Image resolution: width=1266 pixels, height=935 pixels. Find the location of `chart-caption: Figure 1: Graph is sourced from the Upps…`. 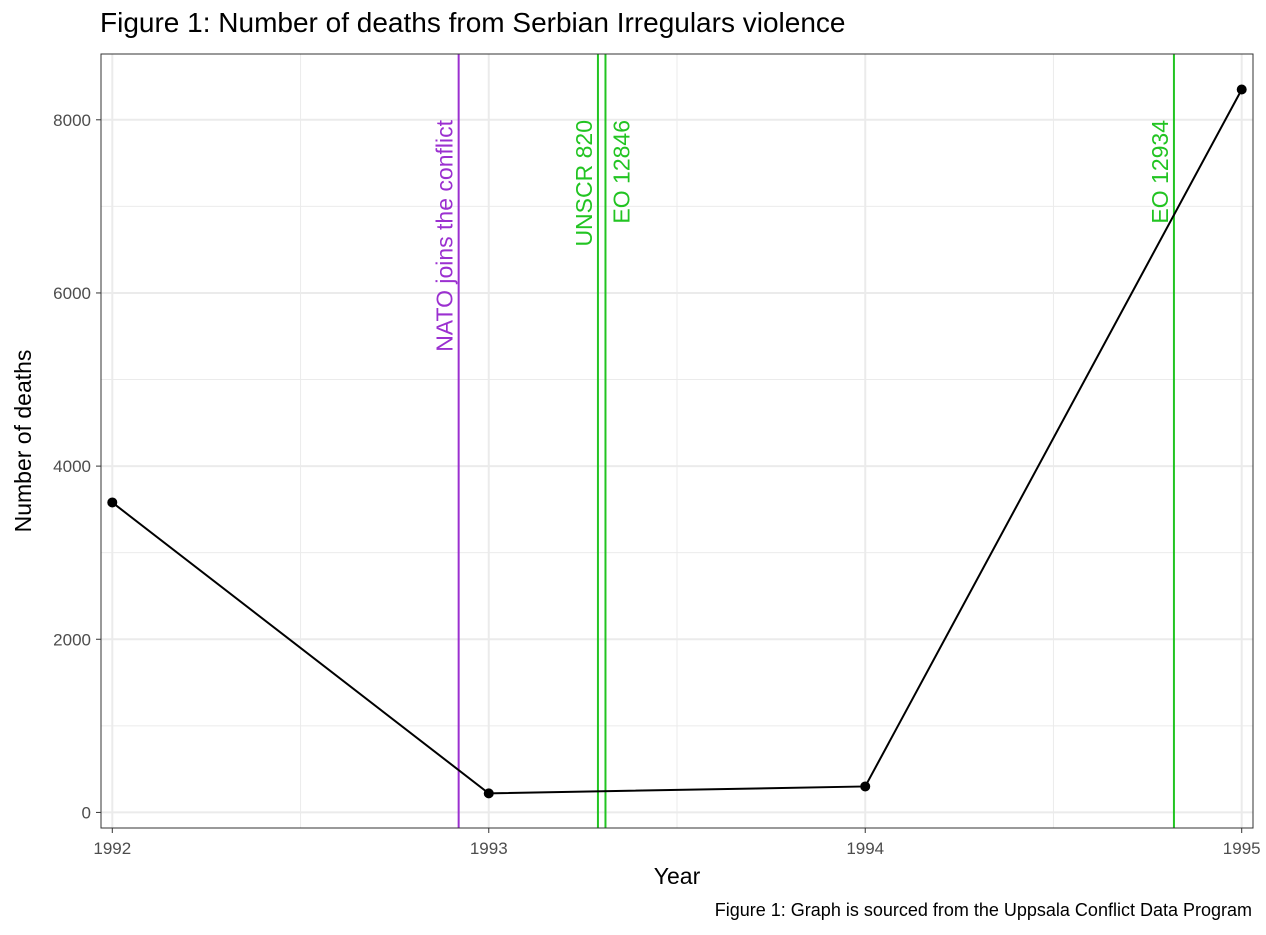

chart-caption: Figure 1: Graph is sourced from the Upps… is located at coordinates (983, 910).